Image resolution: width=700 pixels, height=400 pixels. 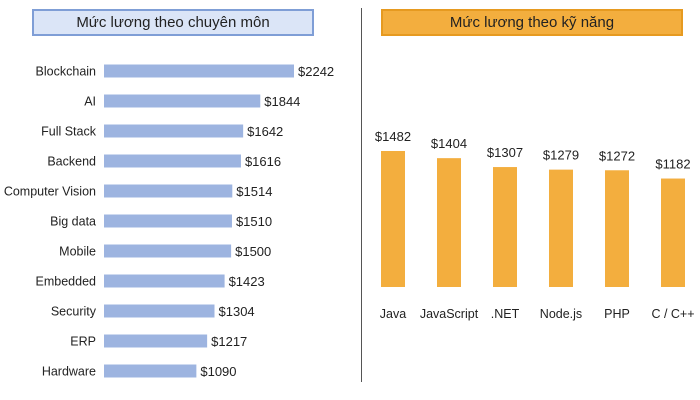 I want to click on category-label: Security, so click(x=74, y=312).